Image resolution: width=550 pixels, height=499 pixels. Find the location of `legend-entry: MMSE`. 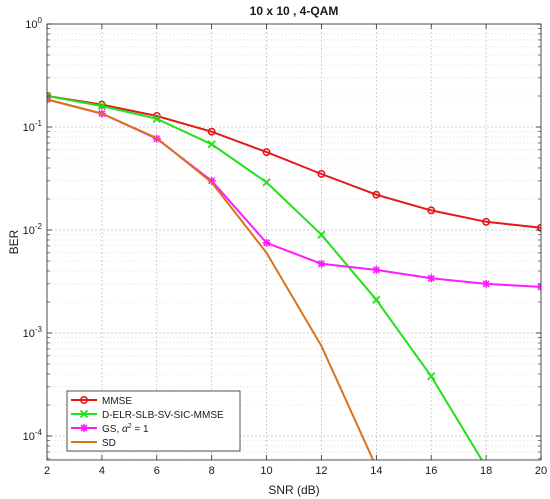

legend-entry: MMSE is located at coordinates (101, 401).